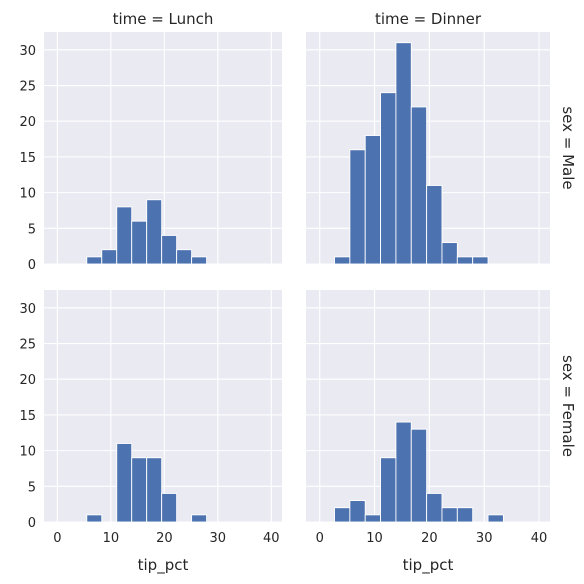  What do you see at coordinates (568, 147) in the screenshot?
I see `facet-row-title: sex = Male` at bounding box center [568, 147].